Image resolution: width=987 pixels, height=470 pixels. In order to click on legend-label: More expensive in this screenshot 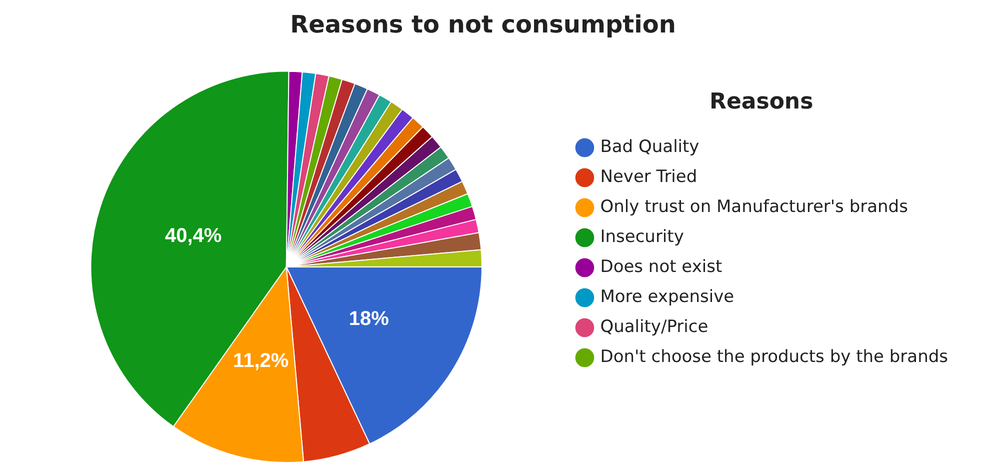, I will do `click(667, 297)`.